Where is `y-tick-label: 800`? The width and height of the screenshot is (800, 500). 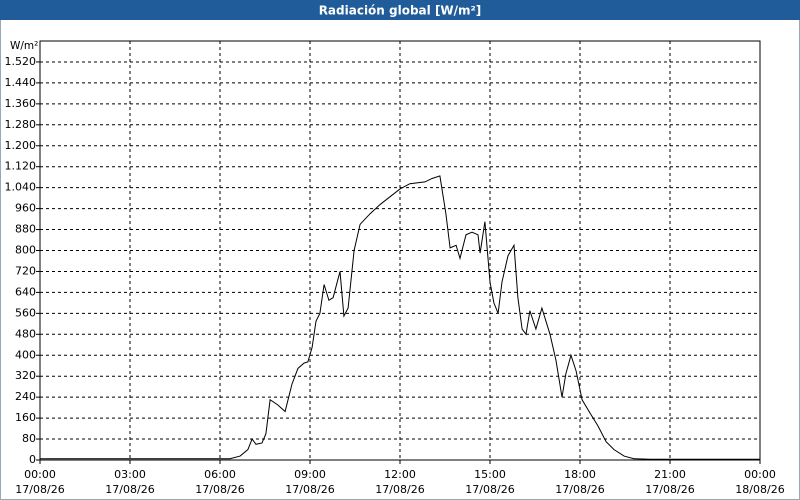
y-tick-label: 800 is located at coordinates (25, 250).